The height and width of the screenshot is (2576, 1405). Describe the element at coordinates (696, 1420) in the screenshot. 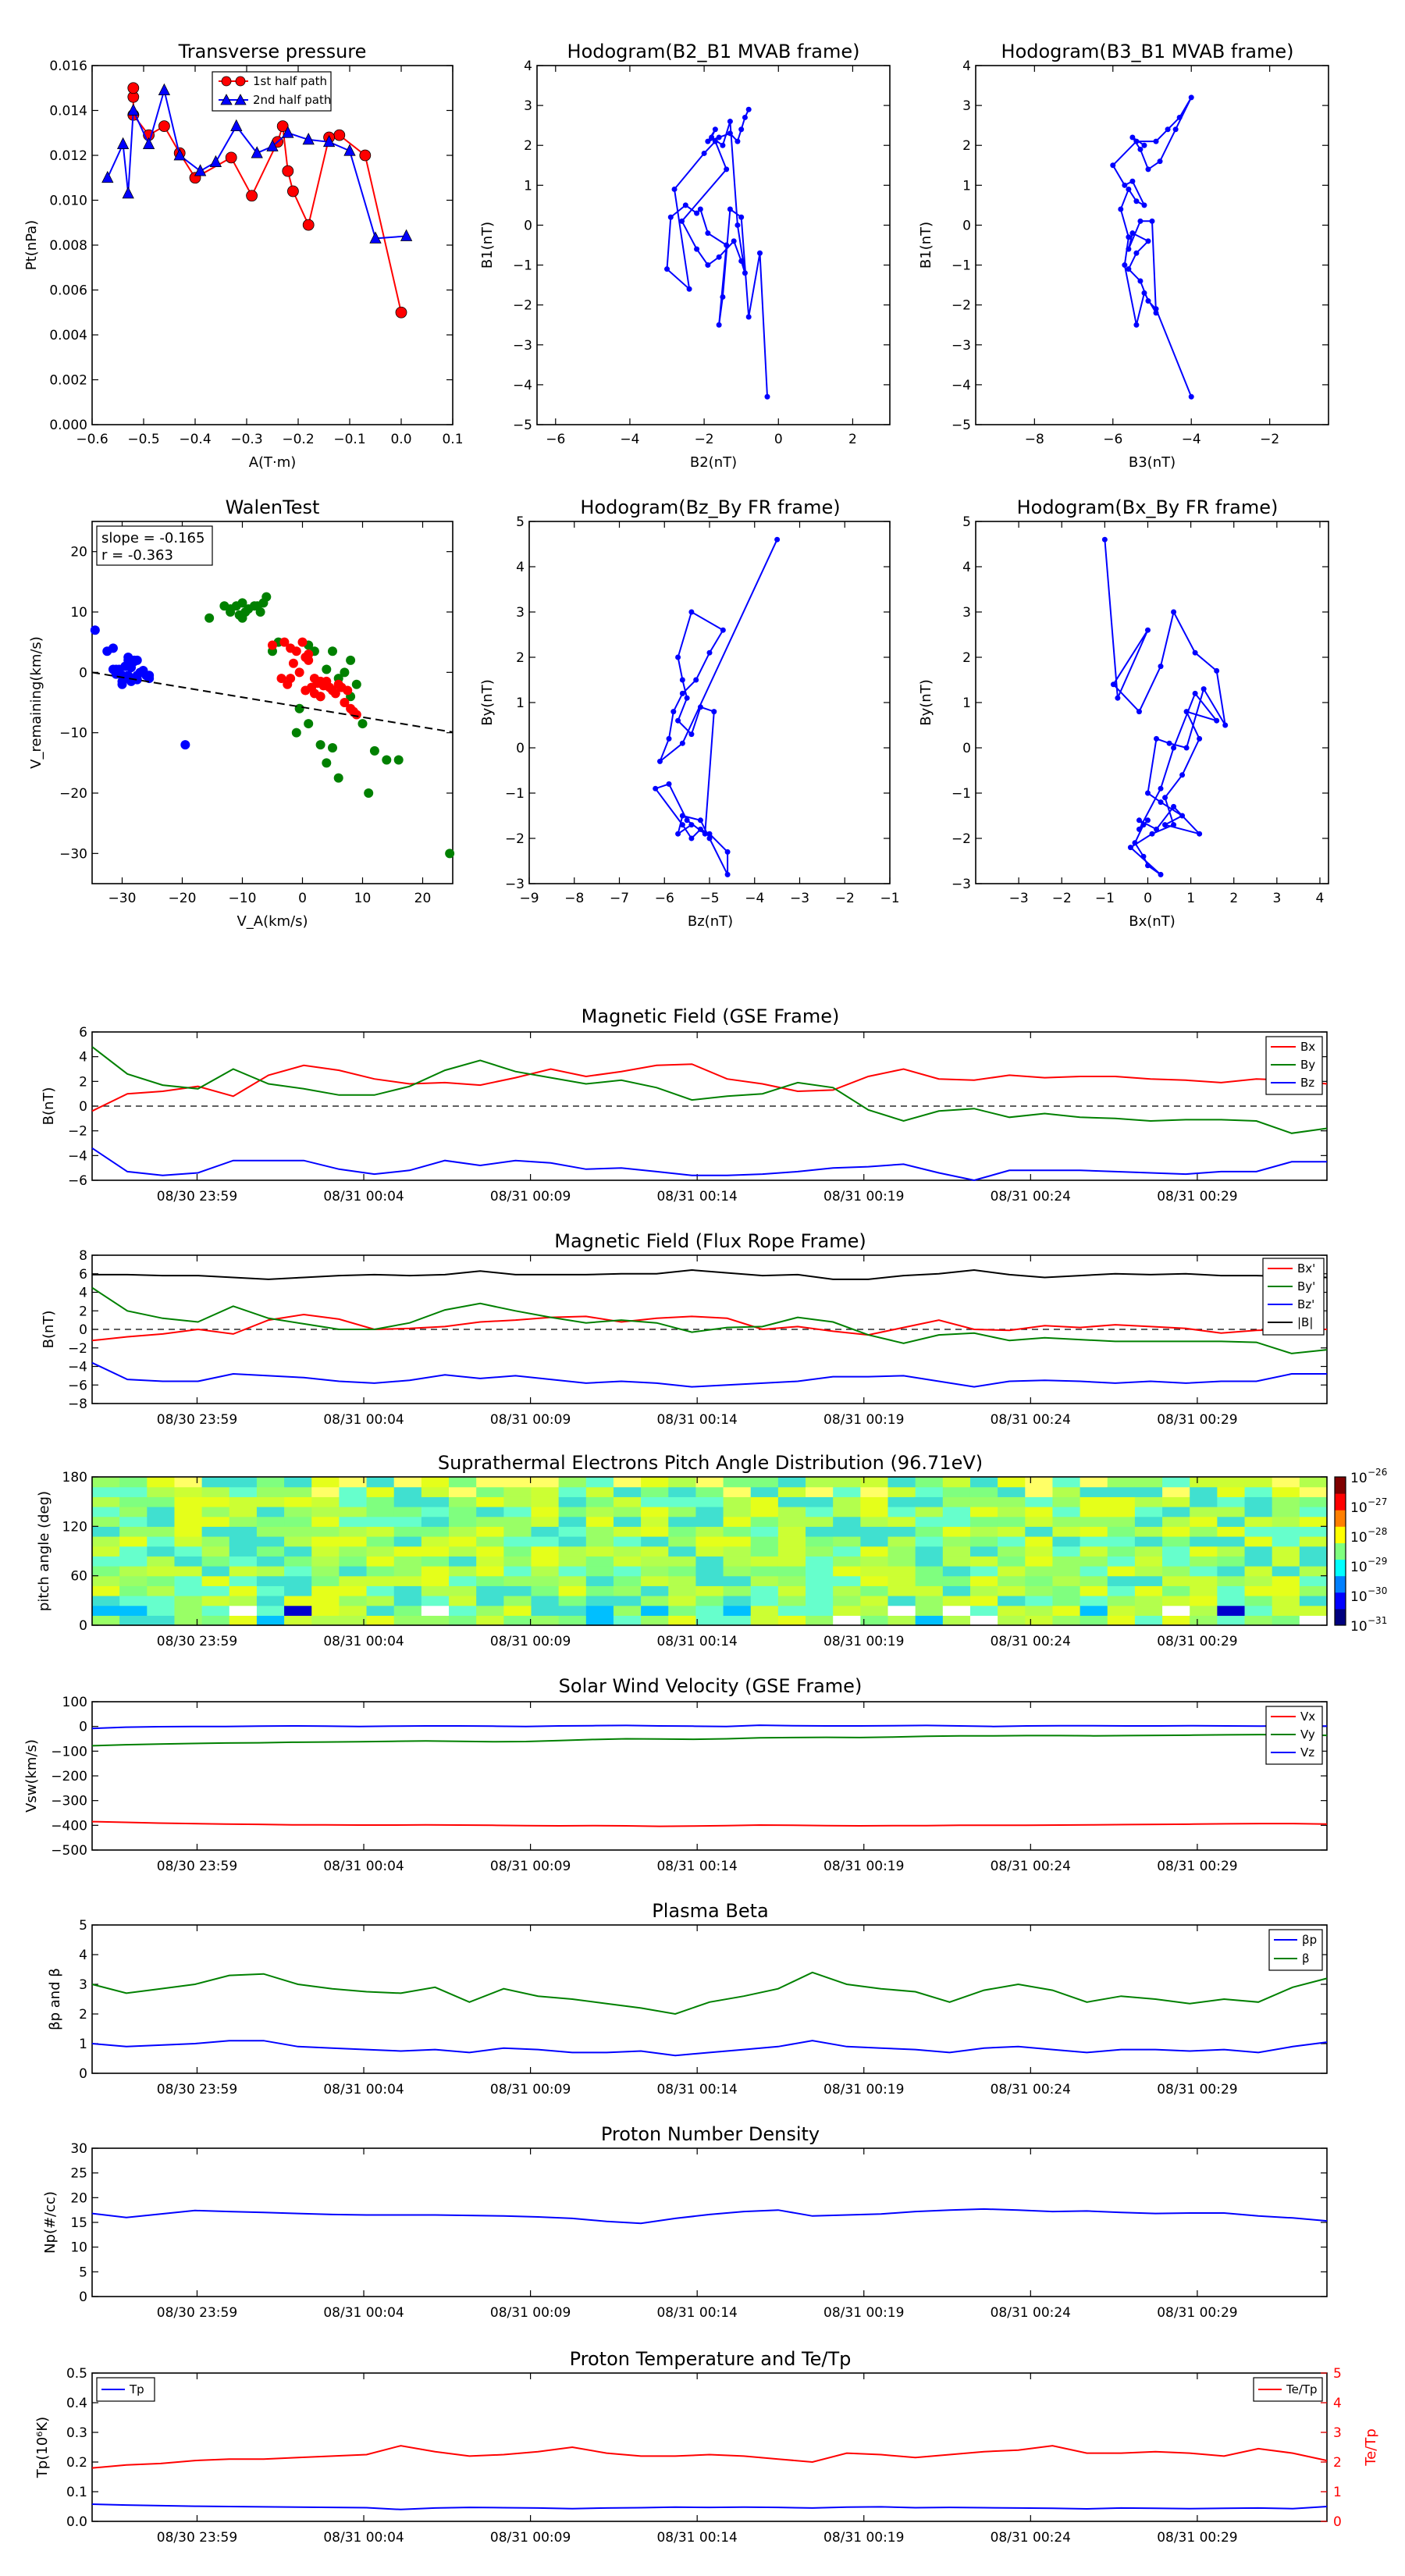

I see `mag_fr-time-label: 08/31 00:14` at that location.